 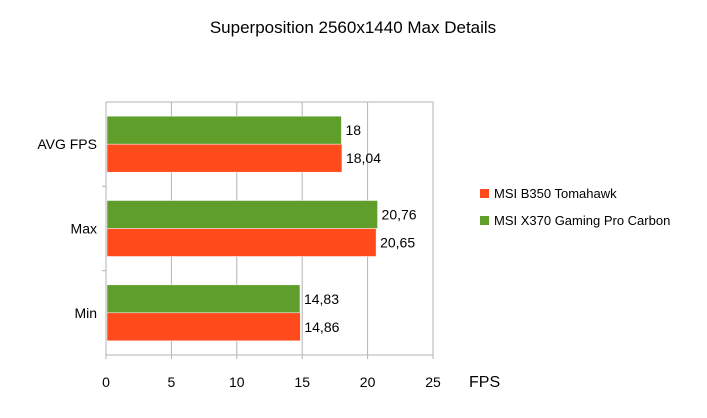 I want to click on x-tick-label: 25, so click(x=433, y=382).